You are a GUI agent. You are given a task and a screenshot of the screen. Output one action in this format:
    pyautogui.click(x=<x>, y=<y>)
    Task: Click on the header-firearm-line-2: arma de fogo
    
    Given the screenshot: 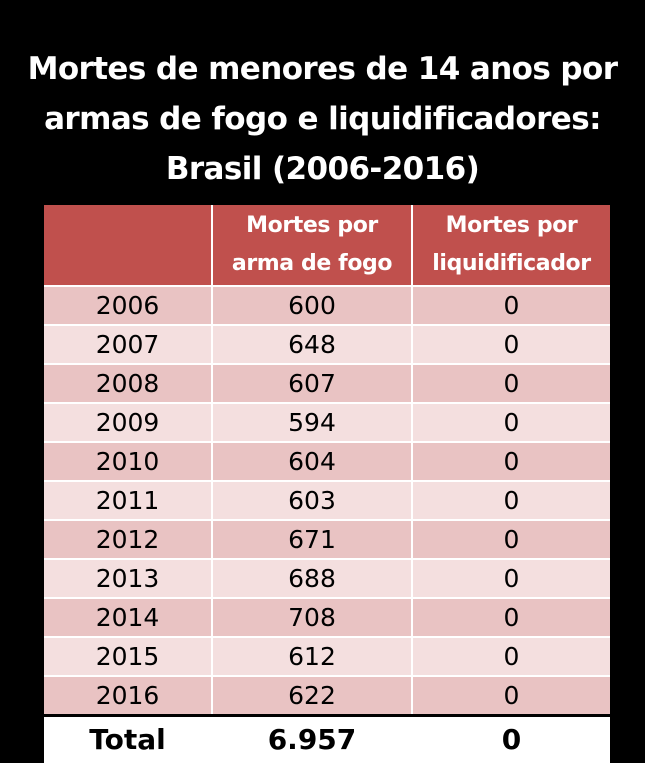 What is the action you would take?
    pyautogui.click(x=312, y=263)
    